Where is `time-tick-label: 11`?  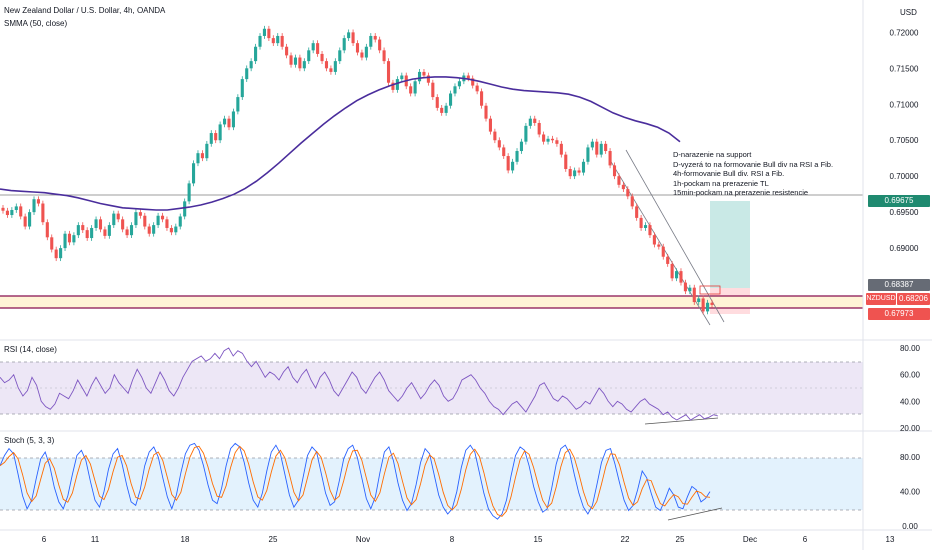 time-tick-label: 11 is located at coordinates (95, 539).